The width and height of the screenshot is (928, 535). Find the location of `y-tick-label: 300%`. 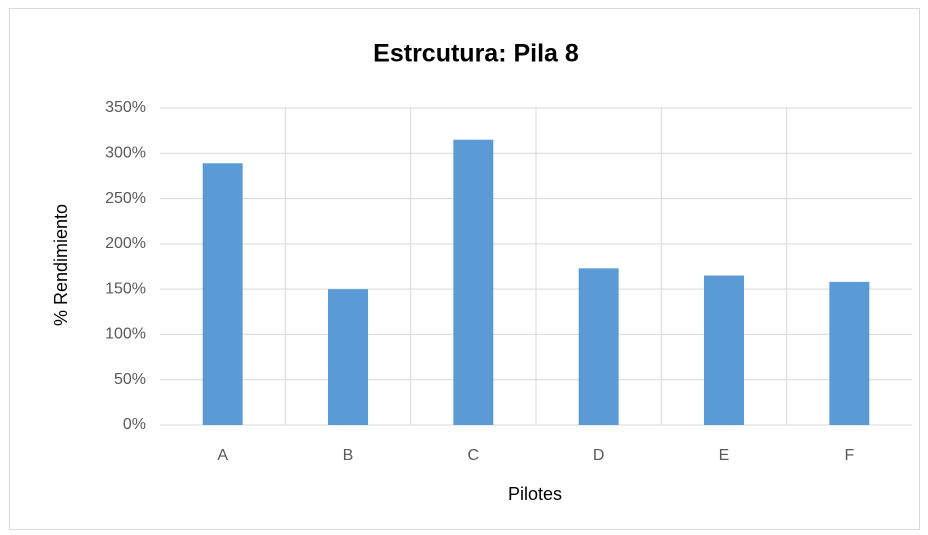

y-tick-label: 300% is located at coordinates (125, 153).